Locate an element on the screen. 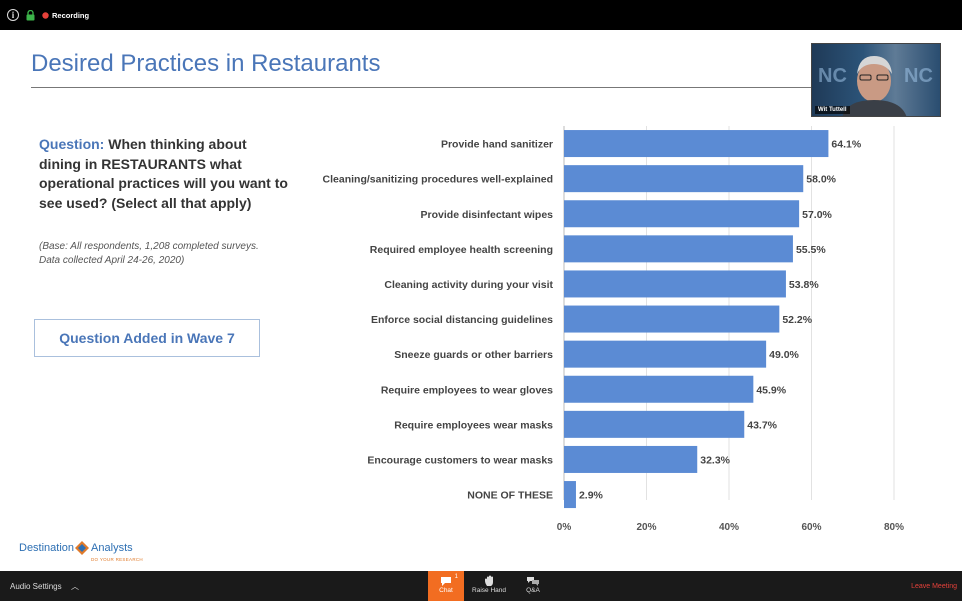 This screenshot has width=962, height=601. x-tick-label: 80% is located at coordinates (894, 527).